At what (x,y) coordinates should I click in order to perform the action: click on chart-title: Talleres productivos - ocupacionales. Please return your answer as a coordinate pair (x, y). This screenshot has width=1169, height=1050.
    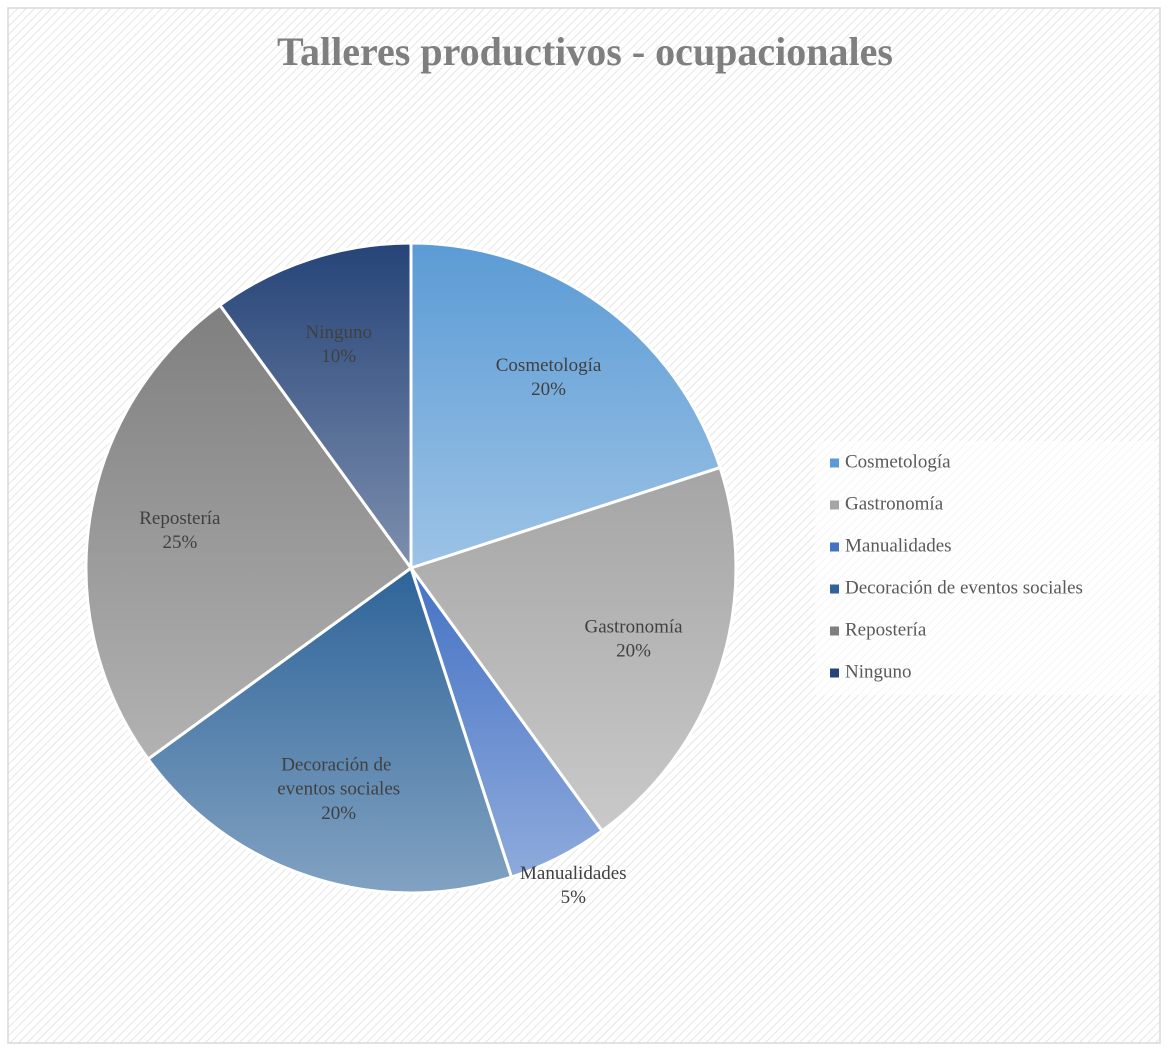
    Looking at the image, I should click on (585, 51).